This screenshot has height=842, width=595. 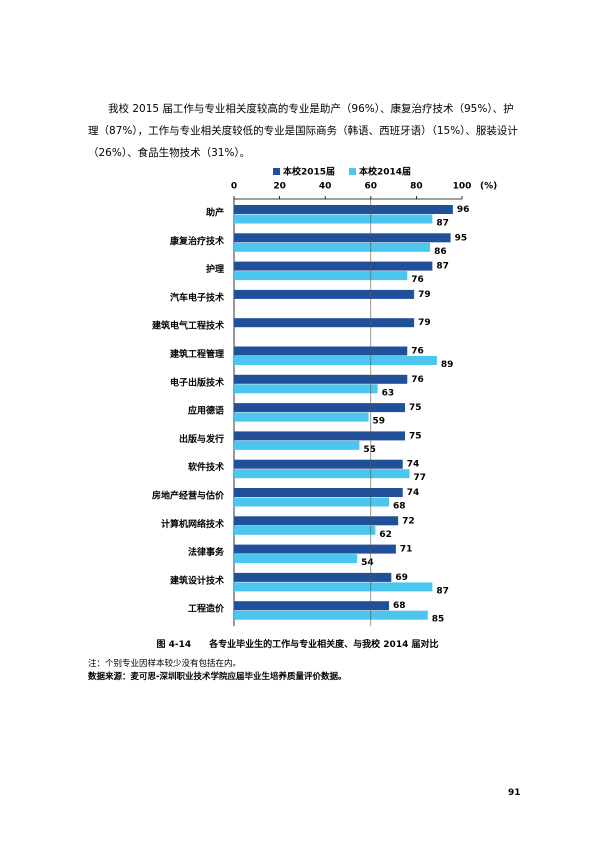 I want to click on value-label: 96, so click(x=463, y=210).